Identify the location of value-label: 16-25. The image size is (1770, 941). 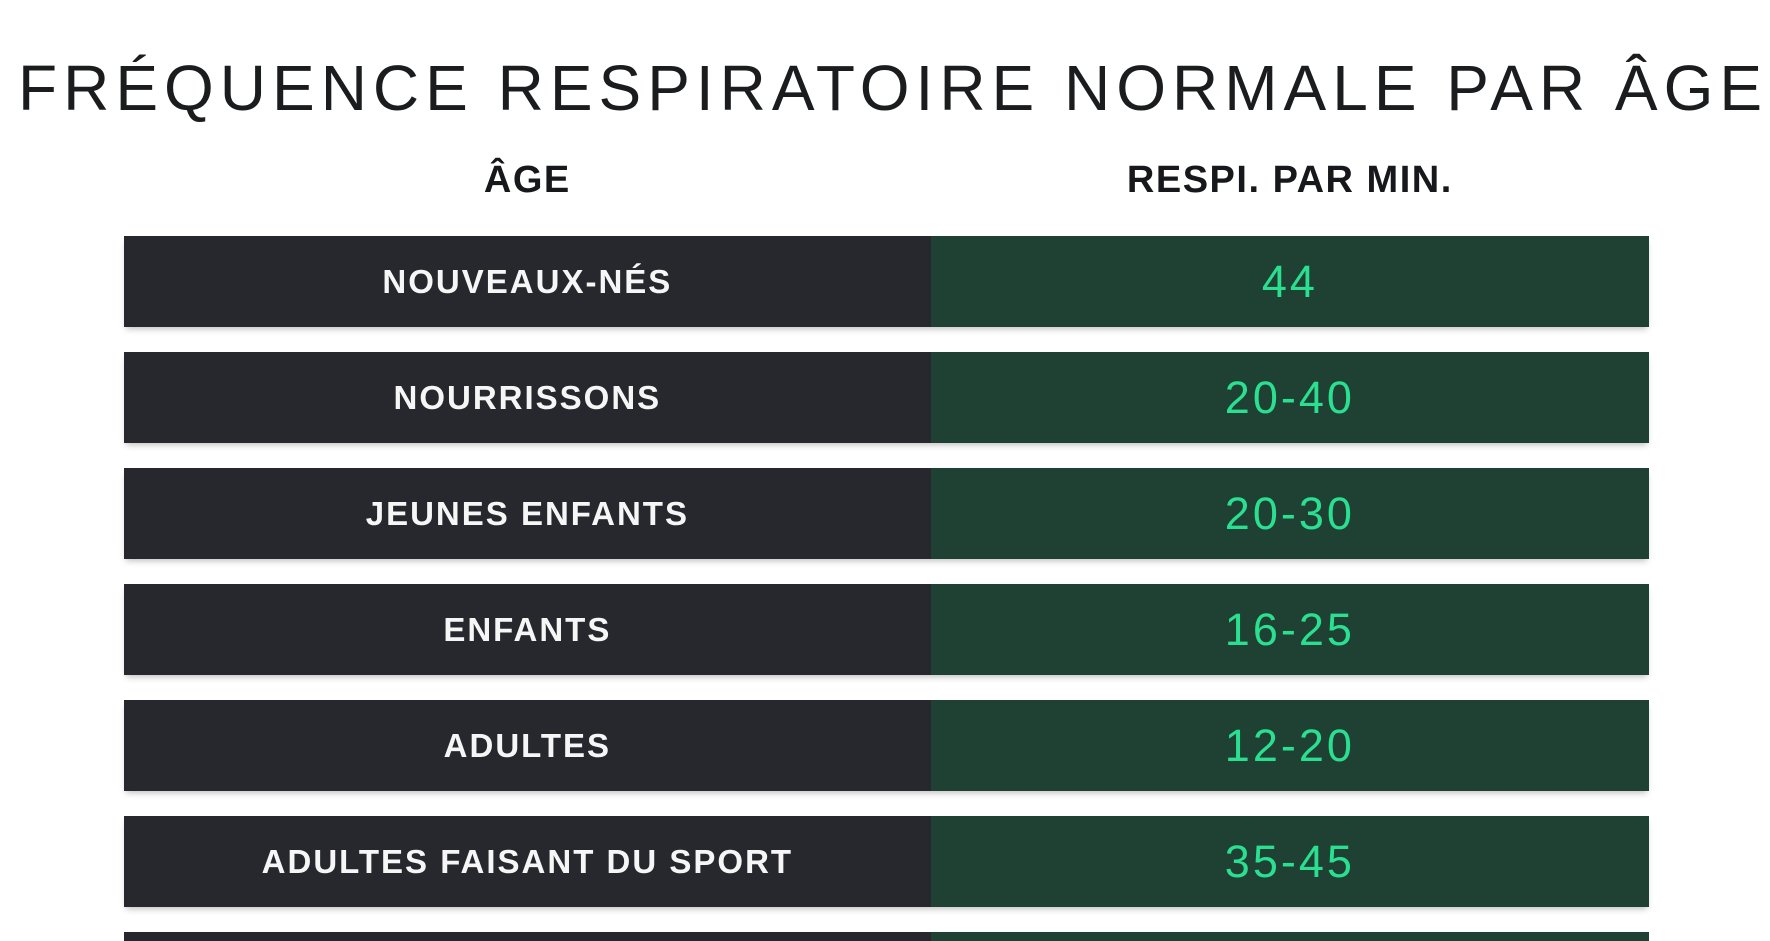
(1289, 629).